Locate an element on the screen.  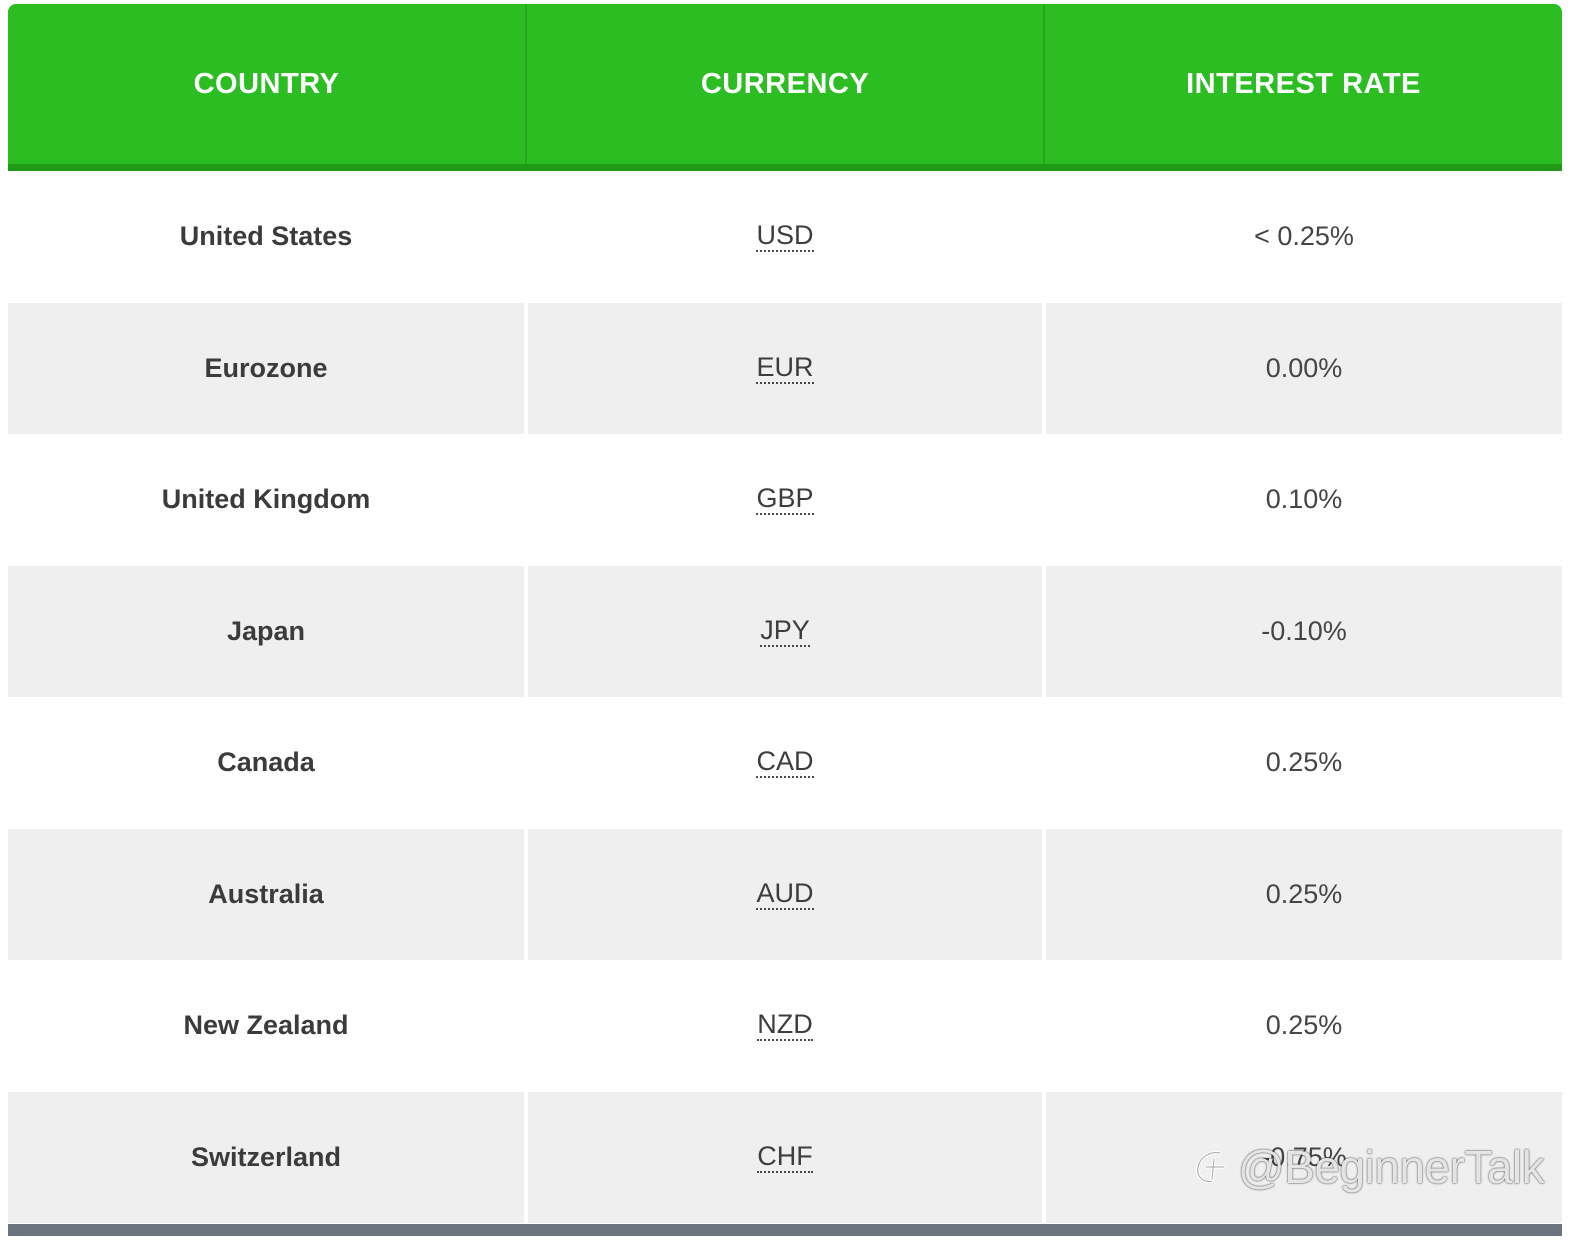
country-cell: Australia is located at coordinates (266, 894).